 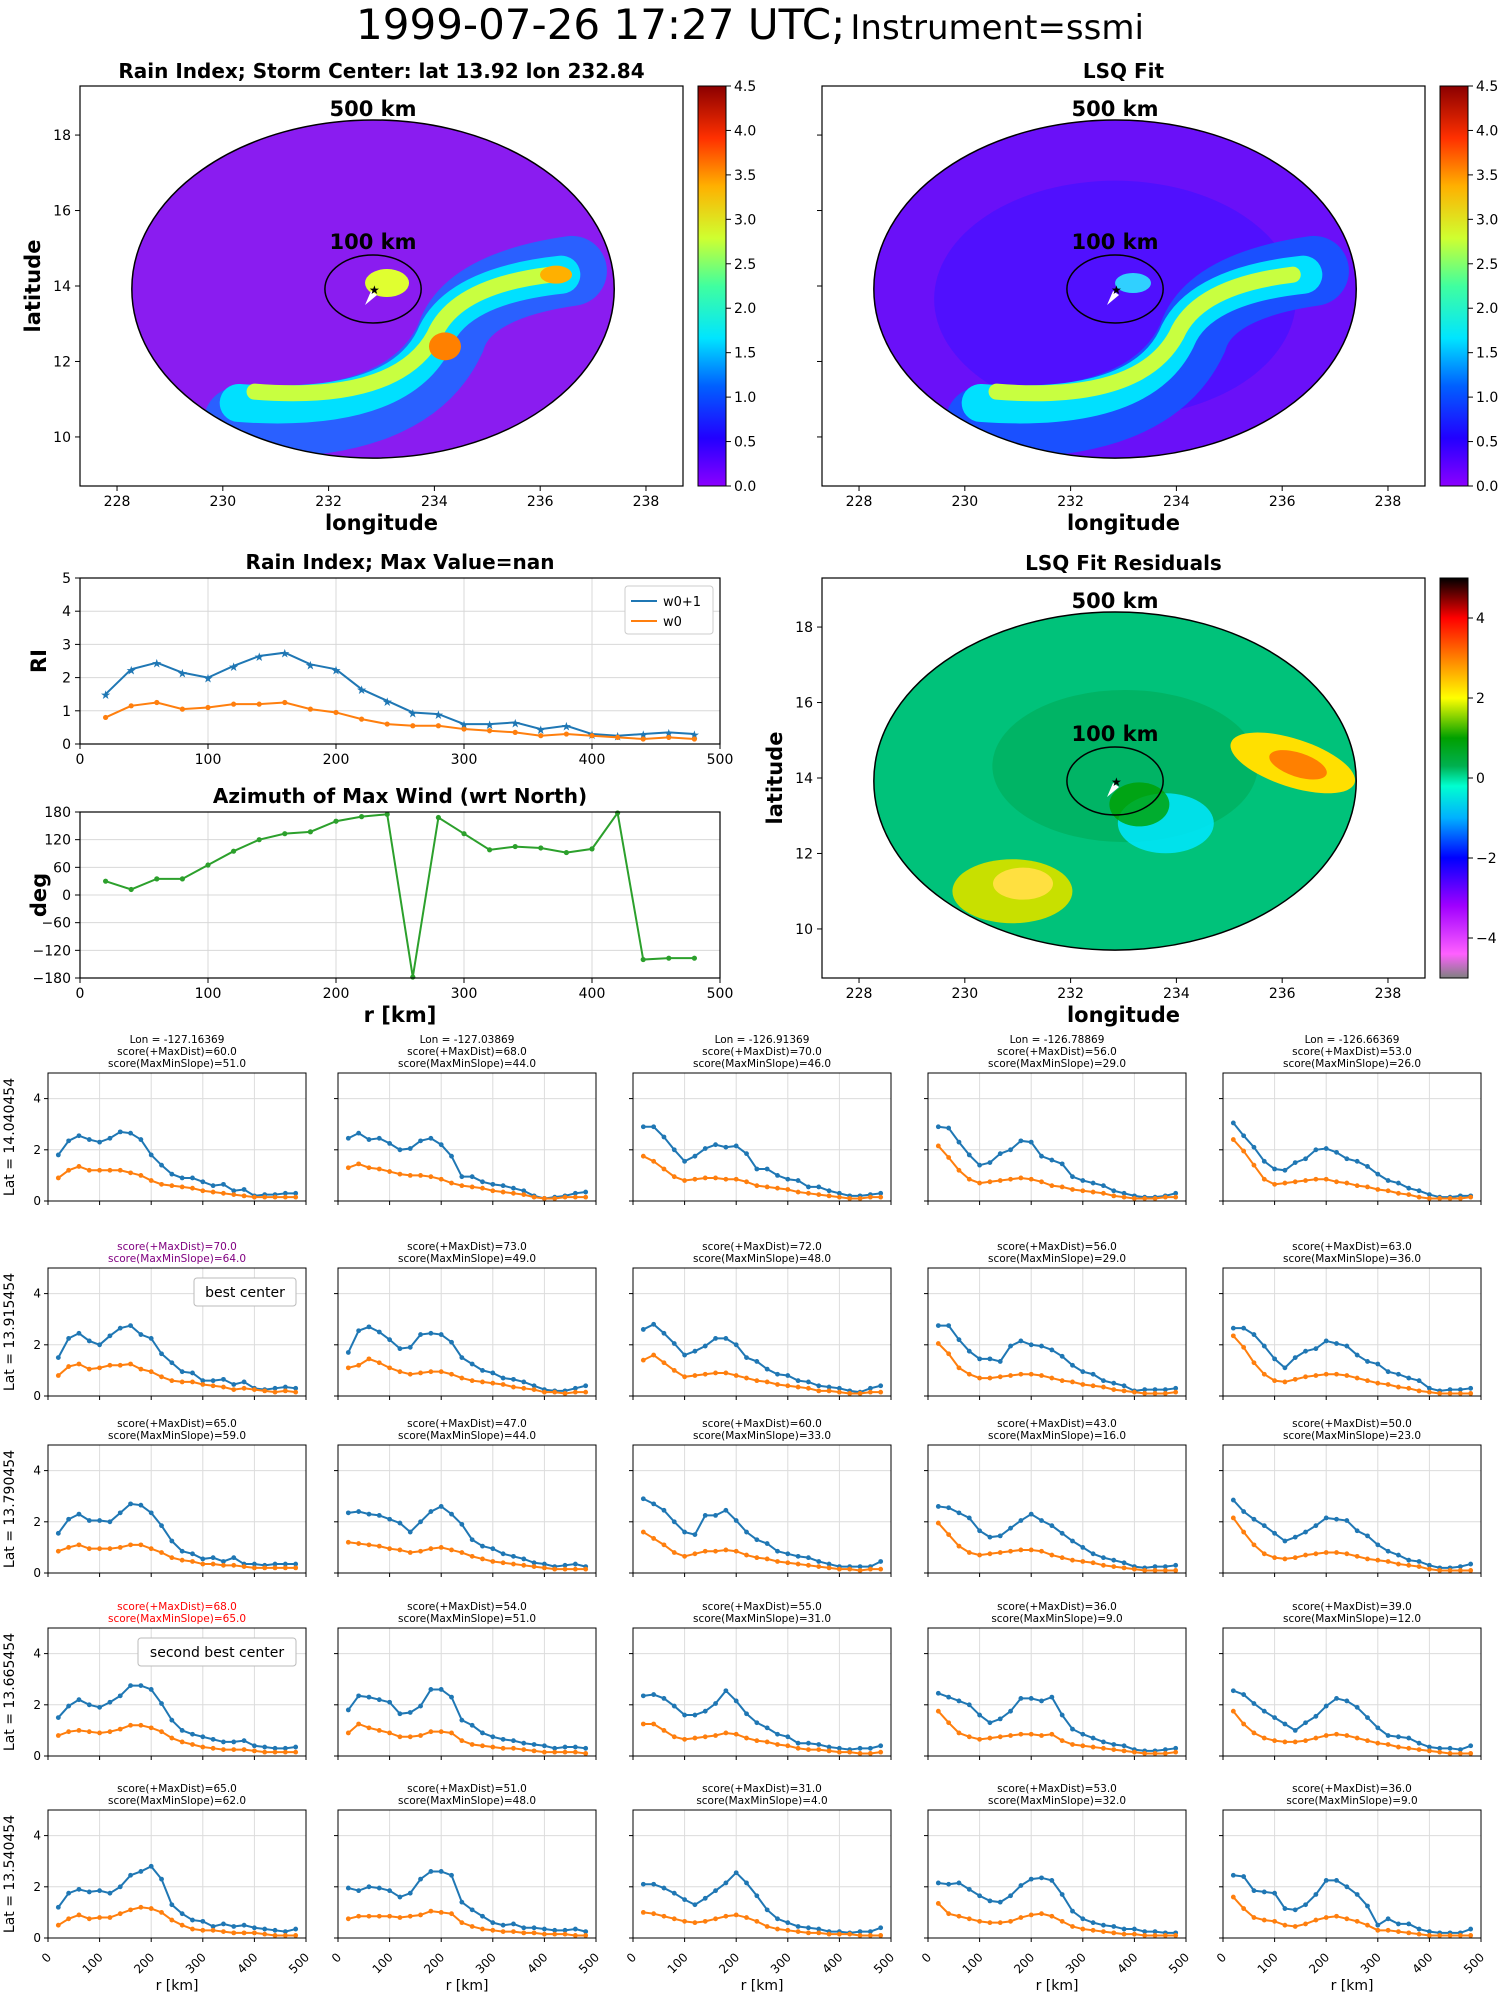 I want to click on colorbar-ramp, so click(x=1454, y=778).